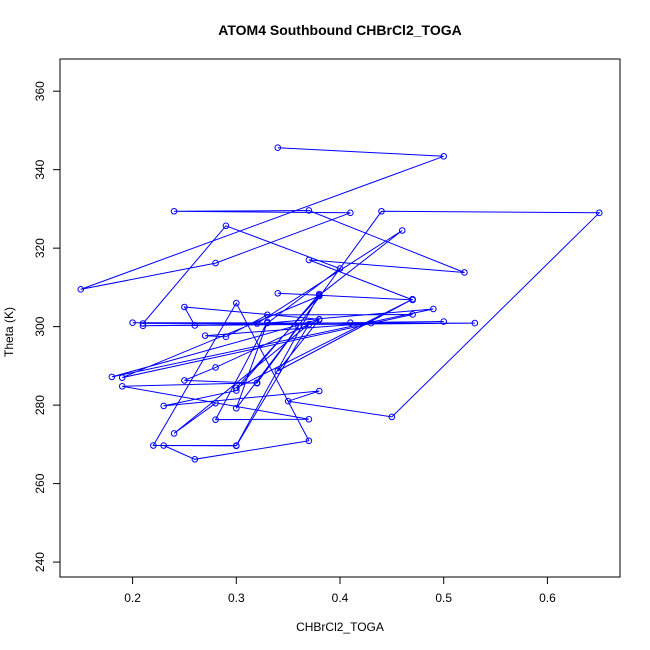 Image resolution: width=650 pixels, height=650 pixels. I want to click on y-tick-label: 280, so click(40, 405).